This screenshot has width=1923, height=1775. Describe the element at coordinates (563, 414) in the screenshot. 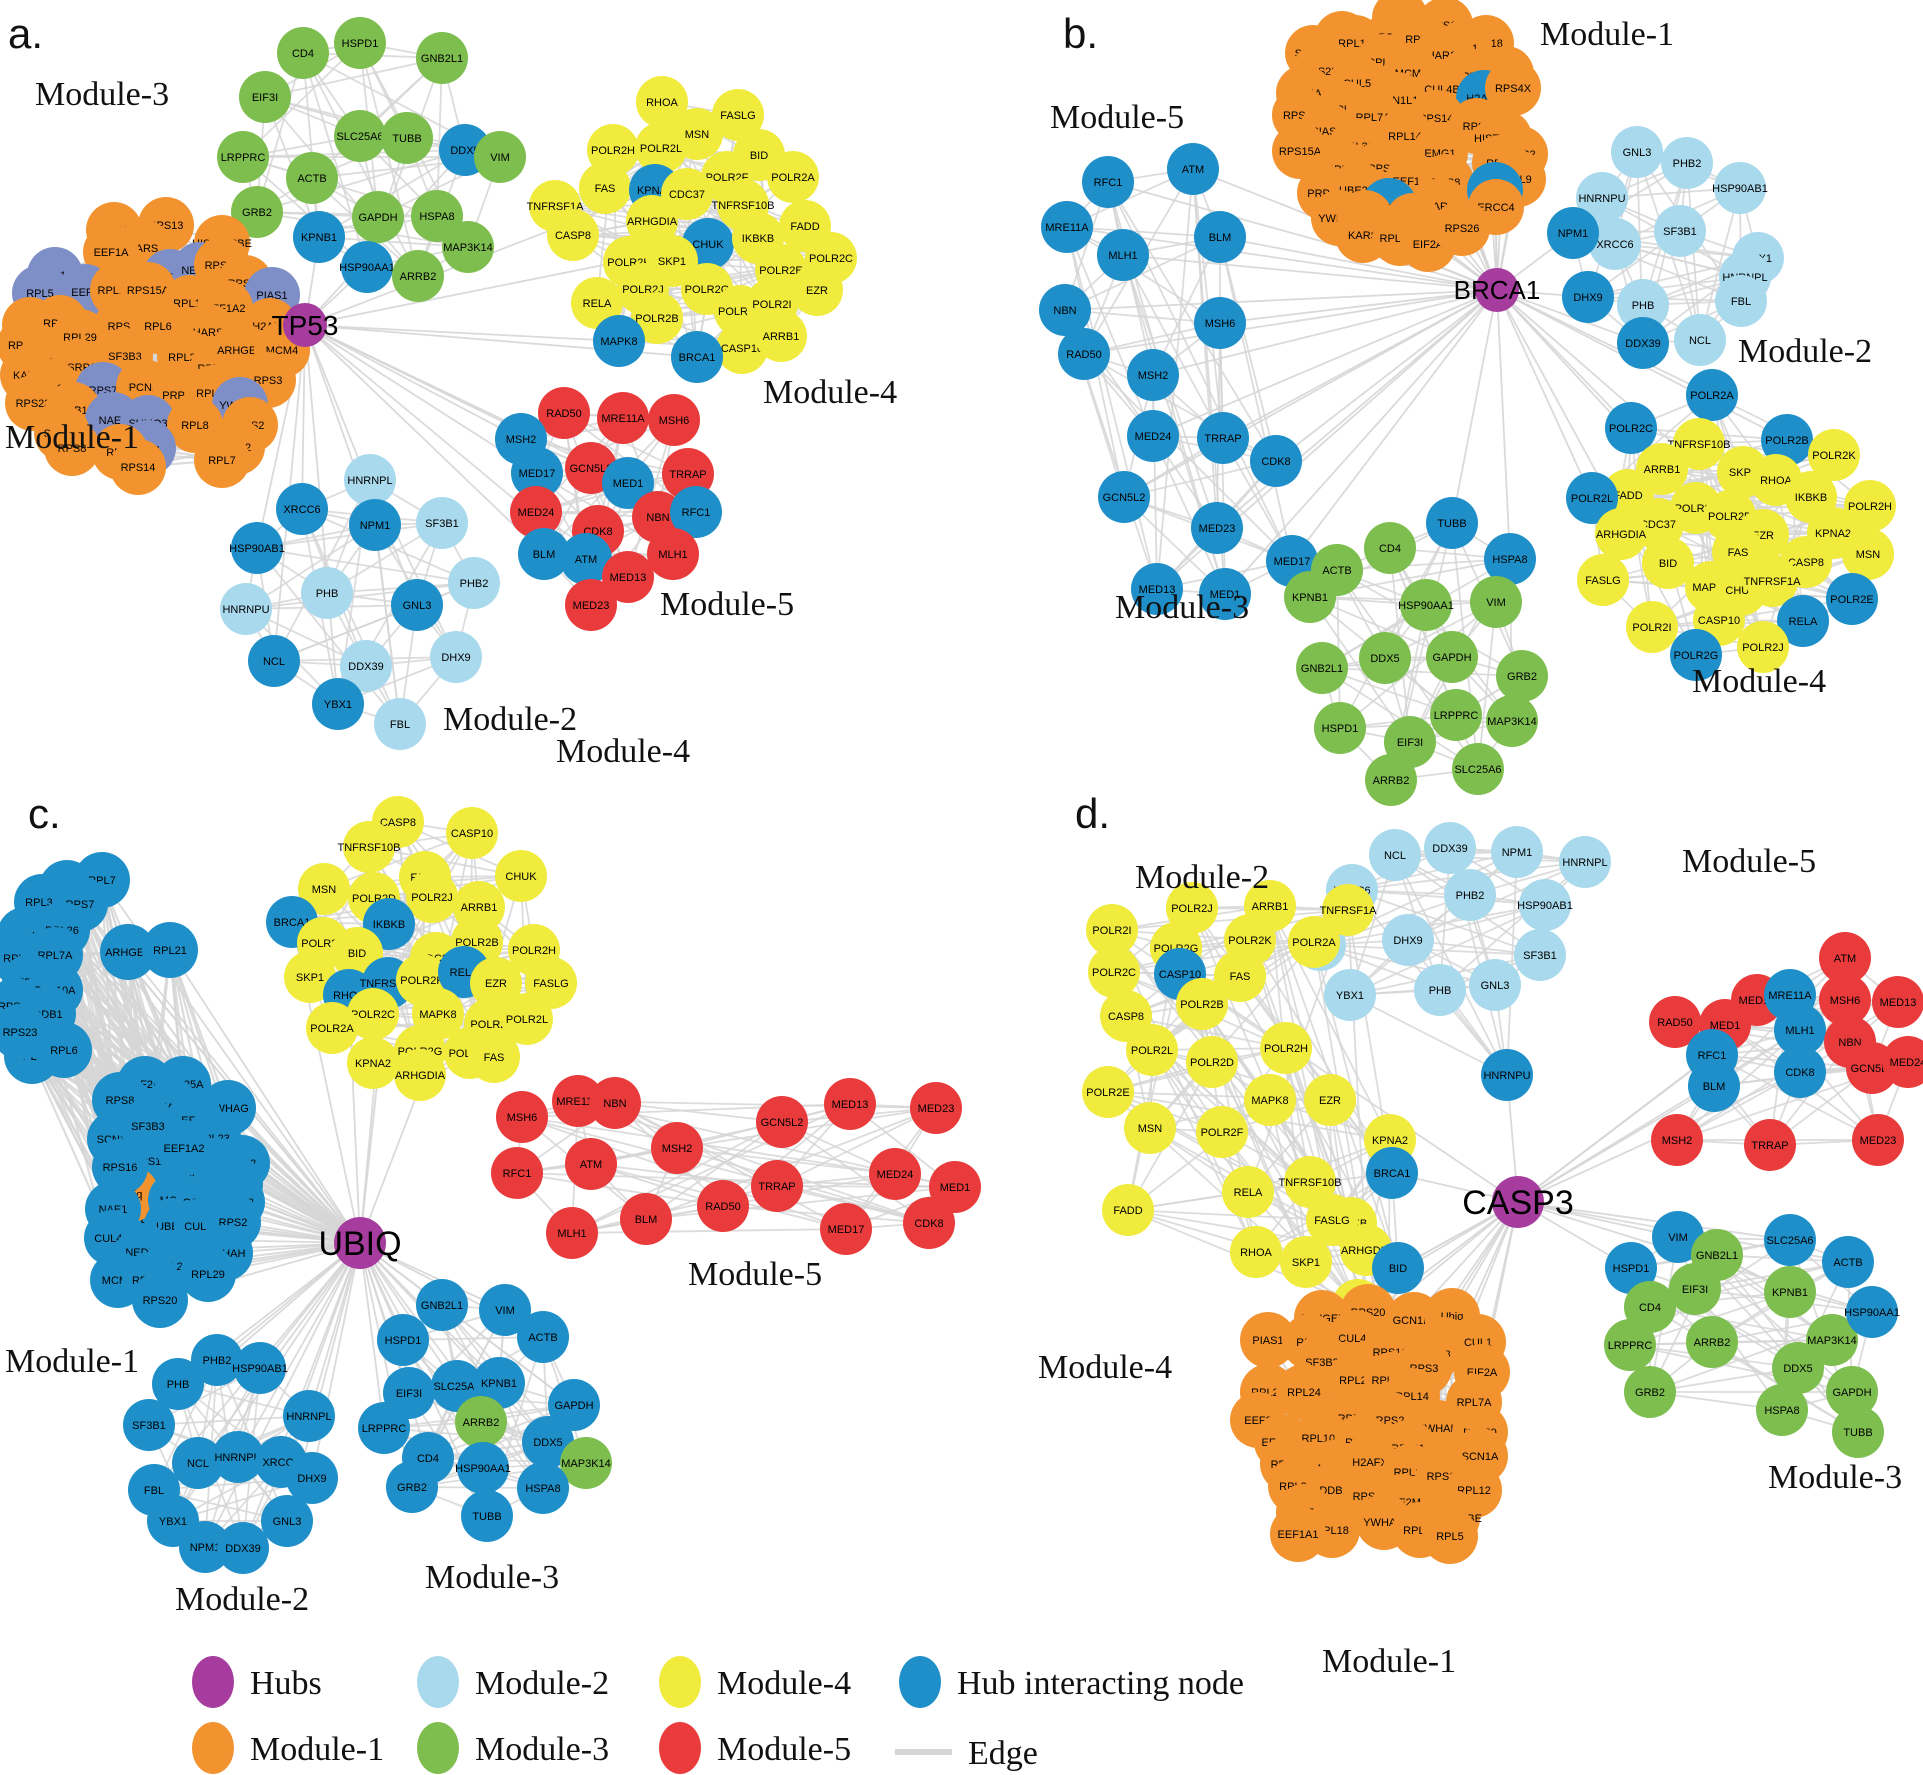

I see `node-label-RAD50: RAD50` at that location.